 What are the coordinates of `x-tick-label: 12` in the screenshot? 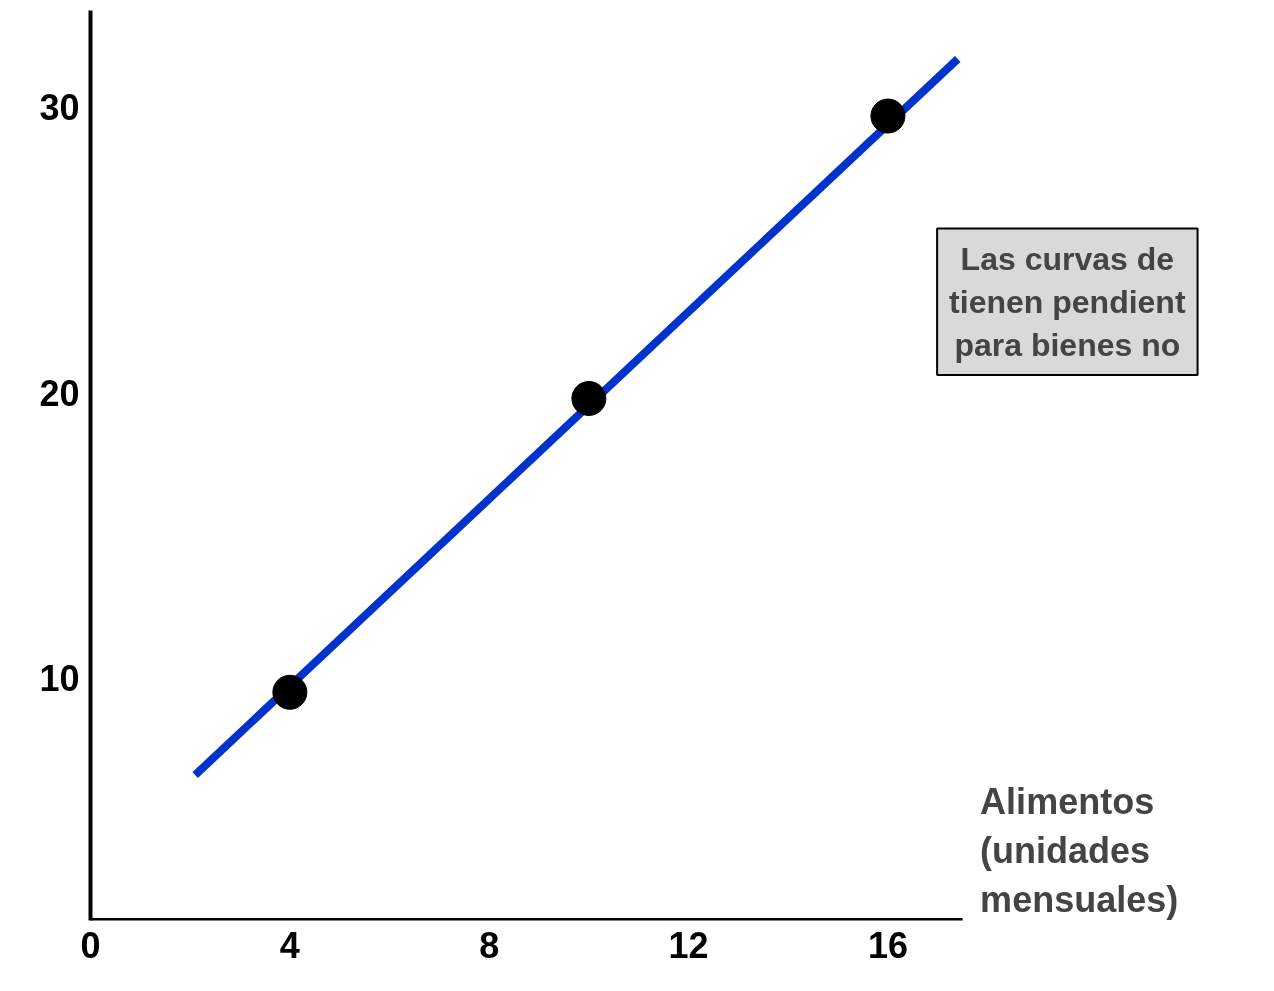 It's located at (688, 945).